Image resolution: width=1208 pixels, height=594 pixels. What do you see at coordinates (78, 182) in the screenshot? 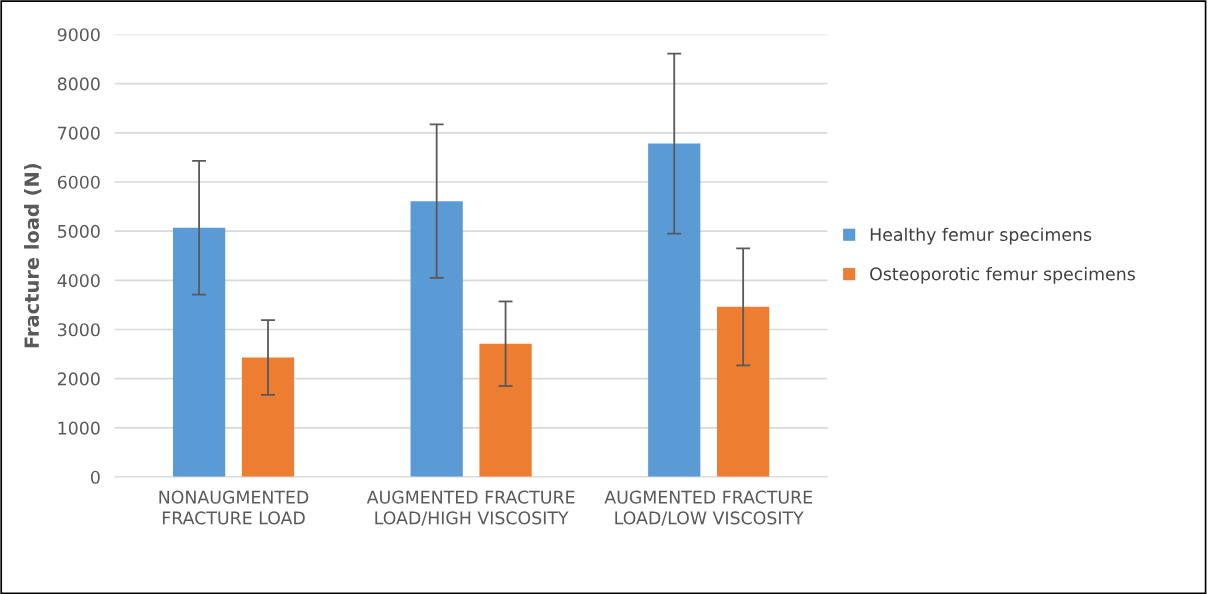
I see `y-tick-label: 6000` at bounding box center [78, 182].